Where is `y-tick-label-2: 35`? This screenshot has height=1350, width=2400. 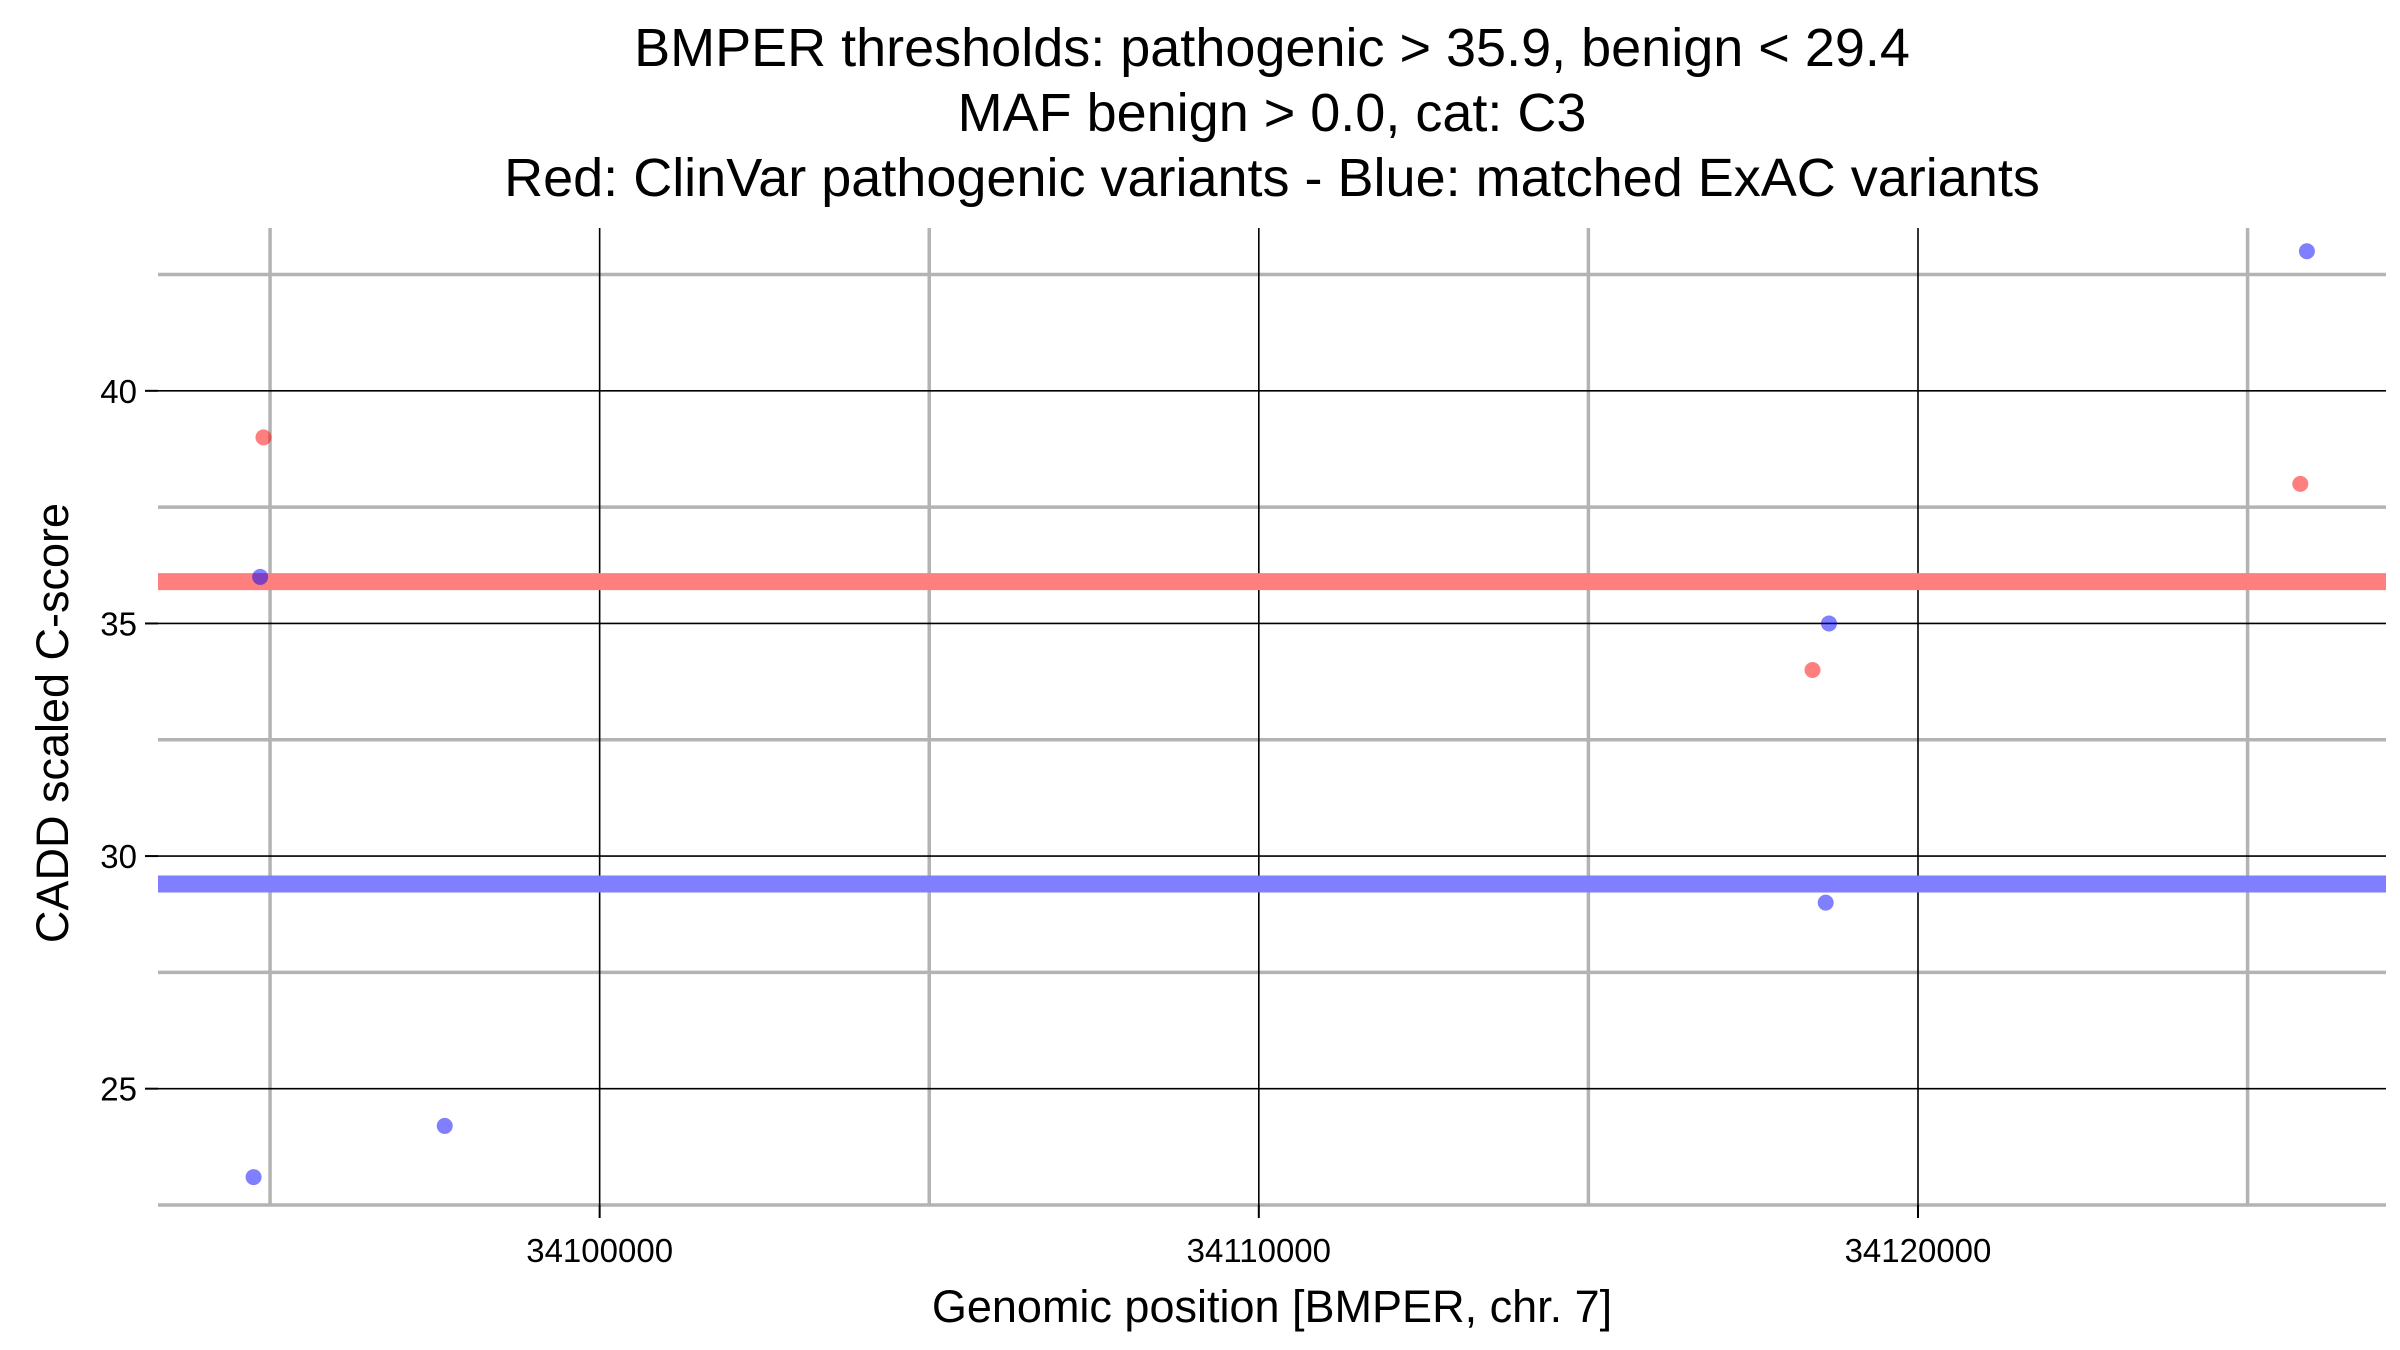 y-tick-label-2: 35 is located at coordinates (118, 623).